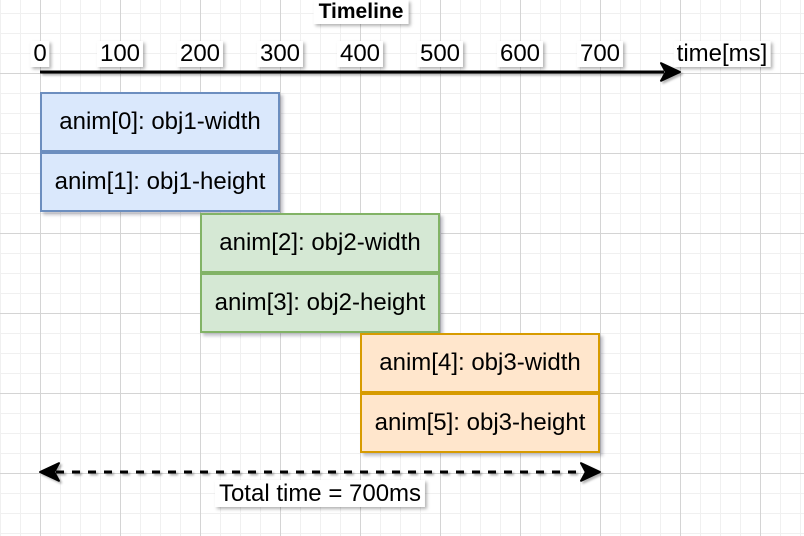 The height and width of the screenshot is (536, 804). I want to click on axis-tick-700: 700, so click(600, 54).